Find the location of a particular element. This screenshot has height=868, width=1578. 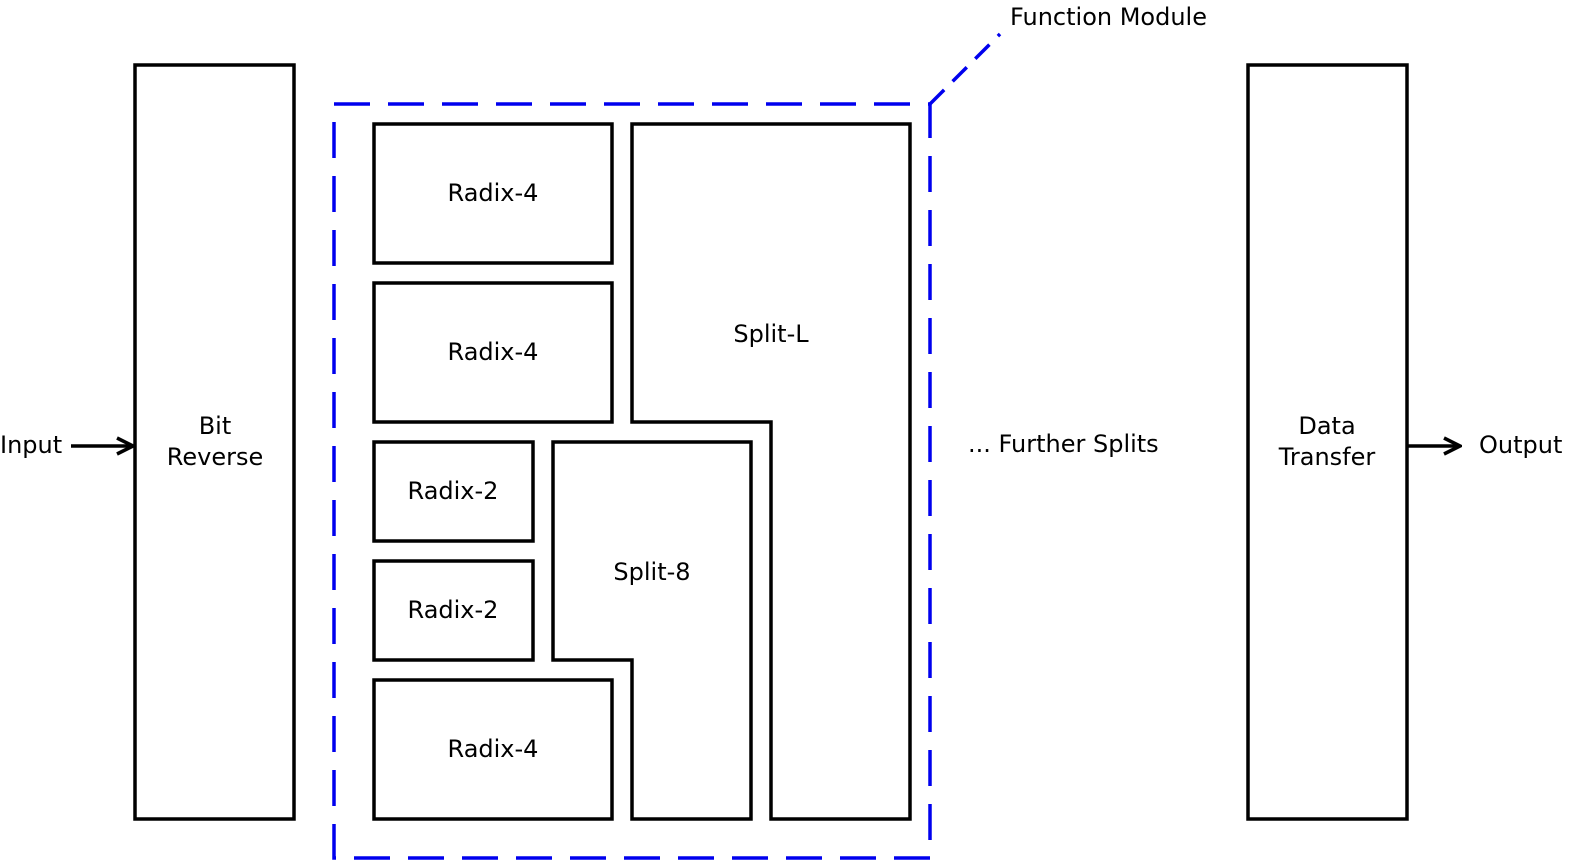

split-8-block is located at coordinates (652, 630).